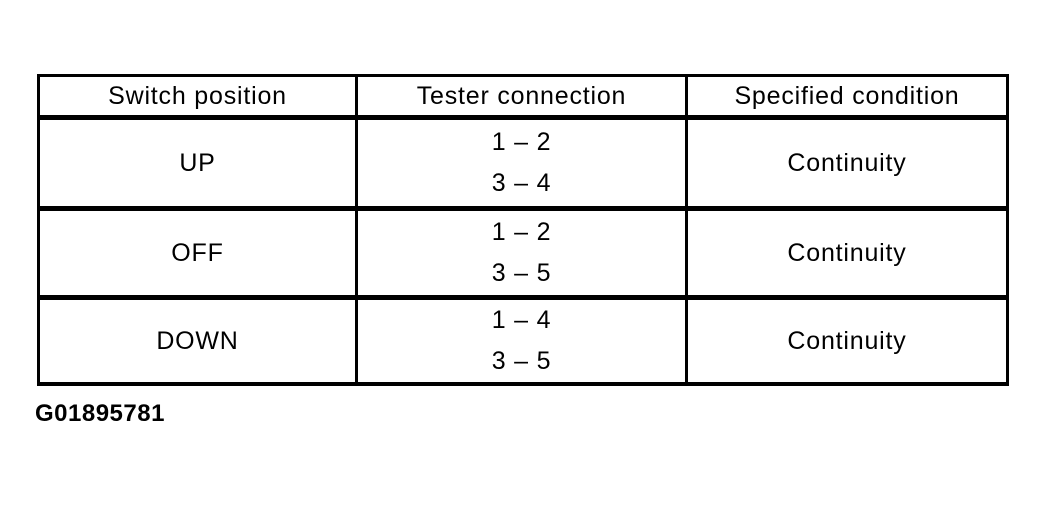 The width and height of the screenshot is (1044, 505). I want to click on cell-switch-position: OFF, so click(197, 253).